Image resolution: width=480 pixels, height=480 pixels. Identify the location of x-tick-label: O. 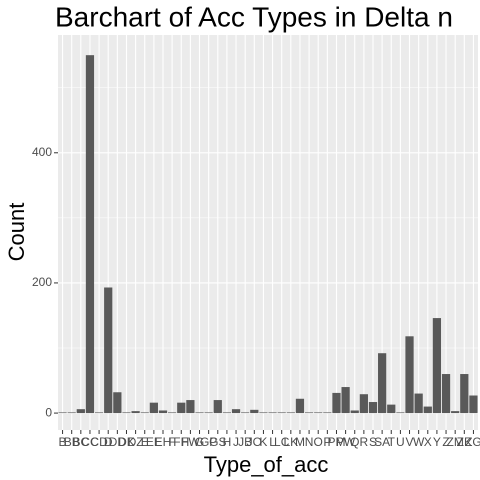
(318, 442).